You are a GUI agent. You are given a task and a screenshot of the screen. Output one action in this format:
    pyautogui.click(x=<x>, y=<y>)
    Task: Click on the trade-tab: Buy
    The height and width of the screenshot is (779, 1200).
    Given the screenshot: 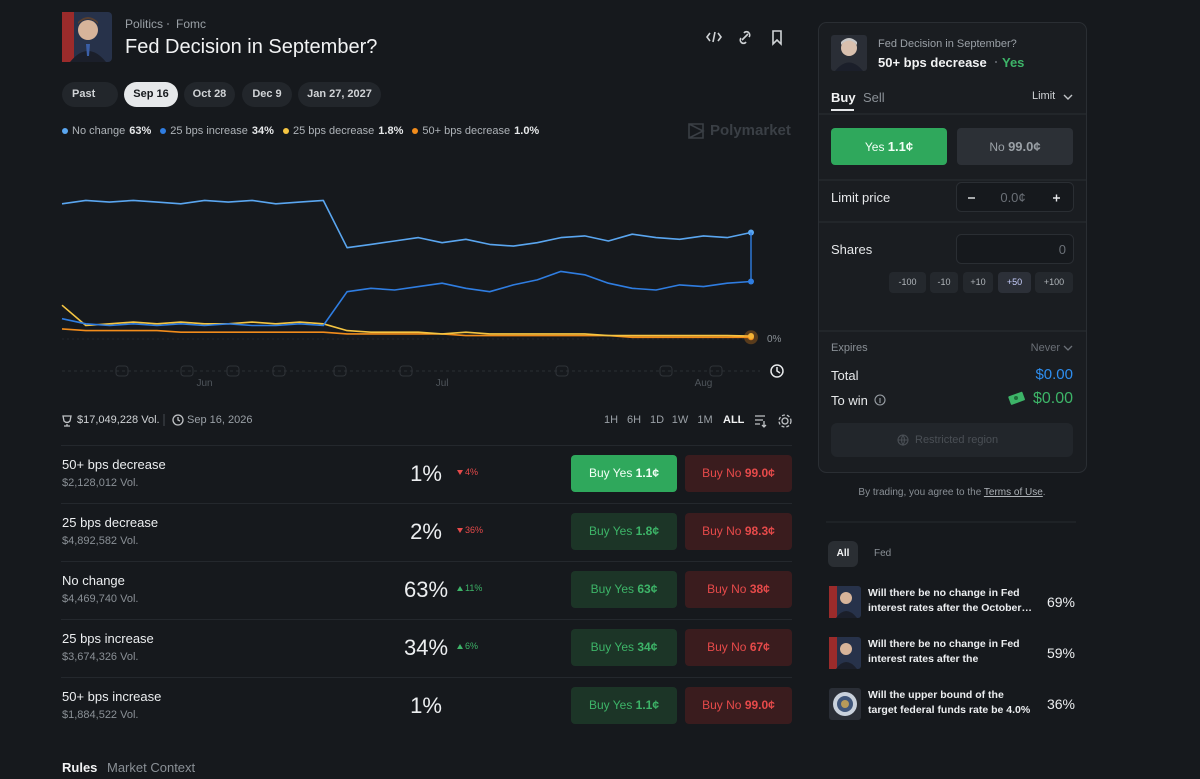 What is the action you would take?
    pyautogui.click(x=843, y=97)
    